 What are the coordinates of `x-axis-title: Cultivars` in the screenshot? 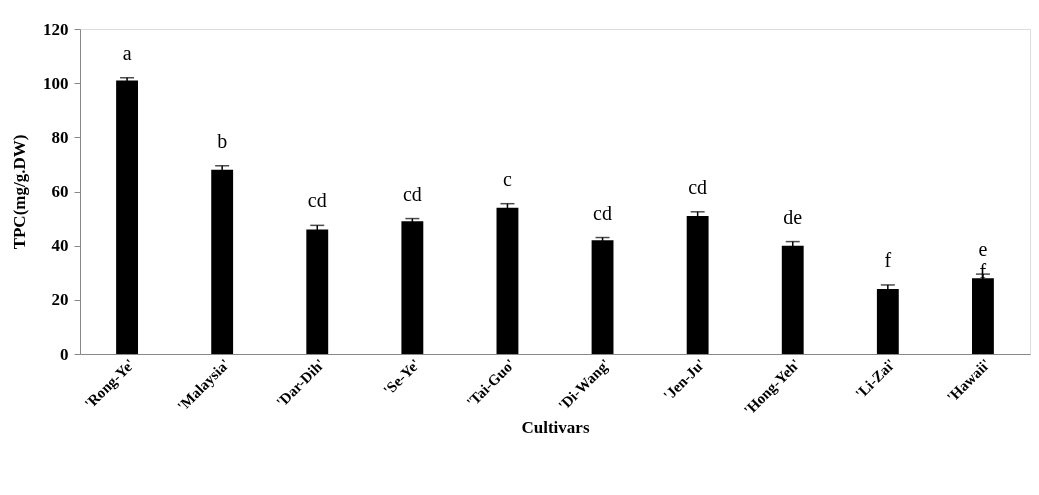 It's located at (555, 428).